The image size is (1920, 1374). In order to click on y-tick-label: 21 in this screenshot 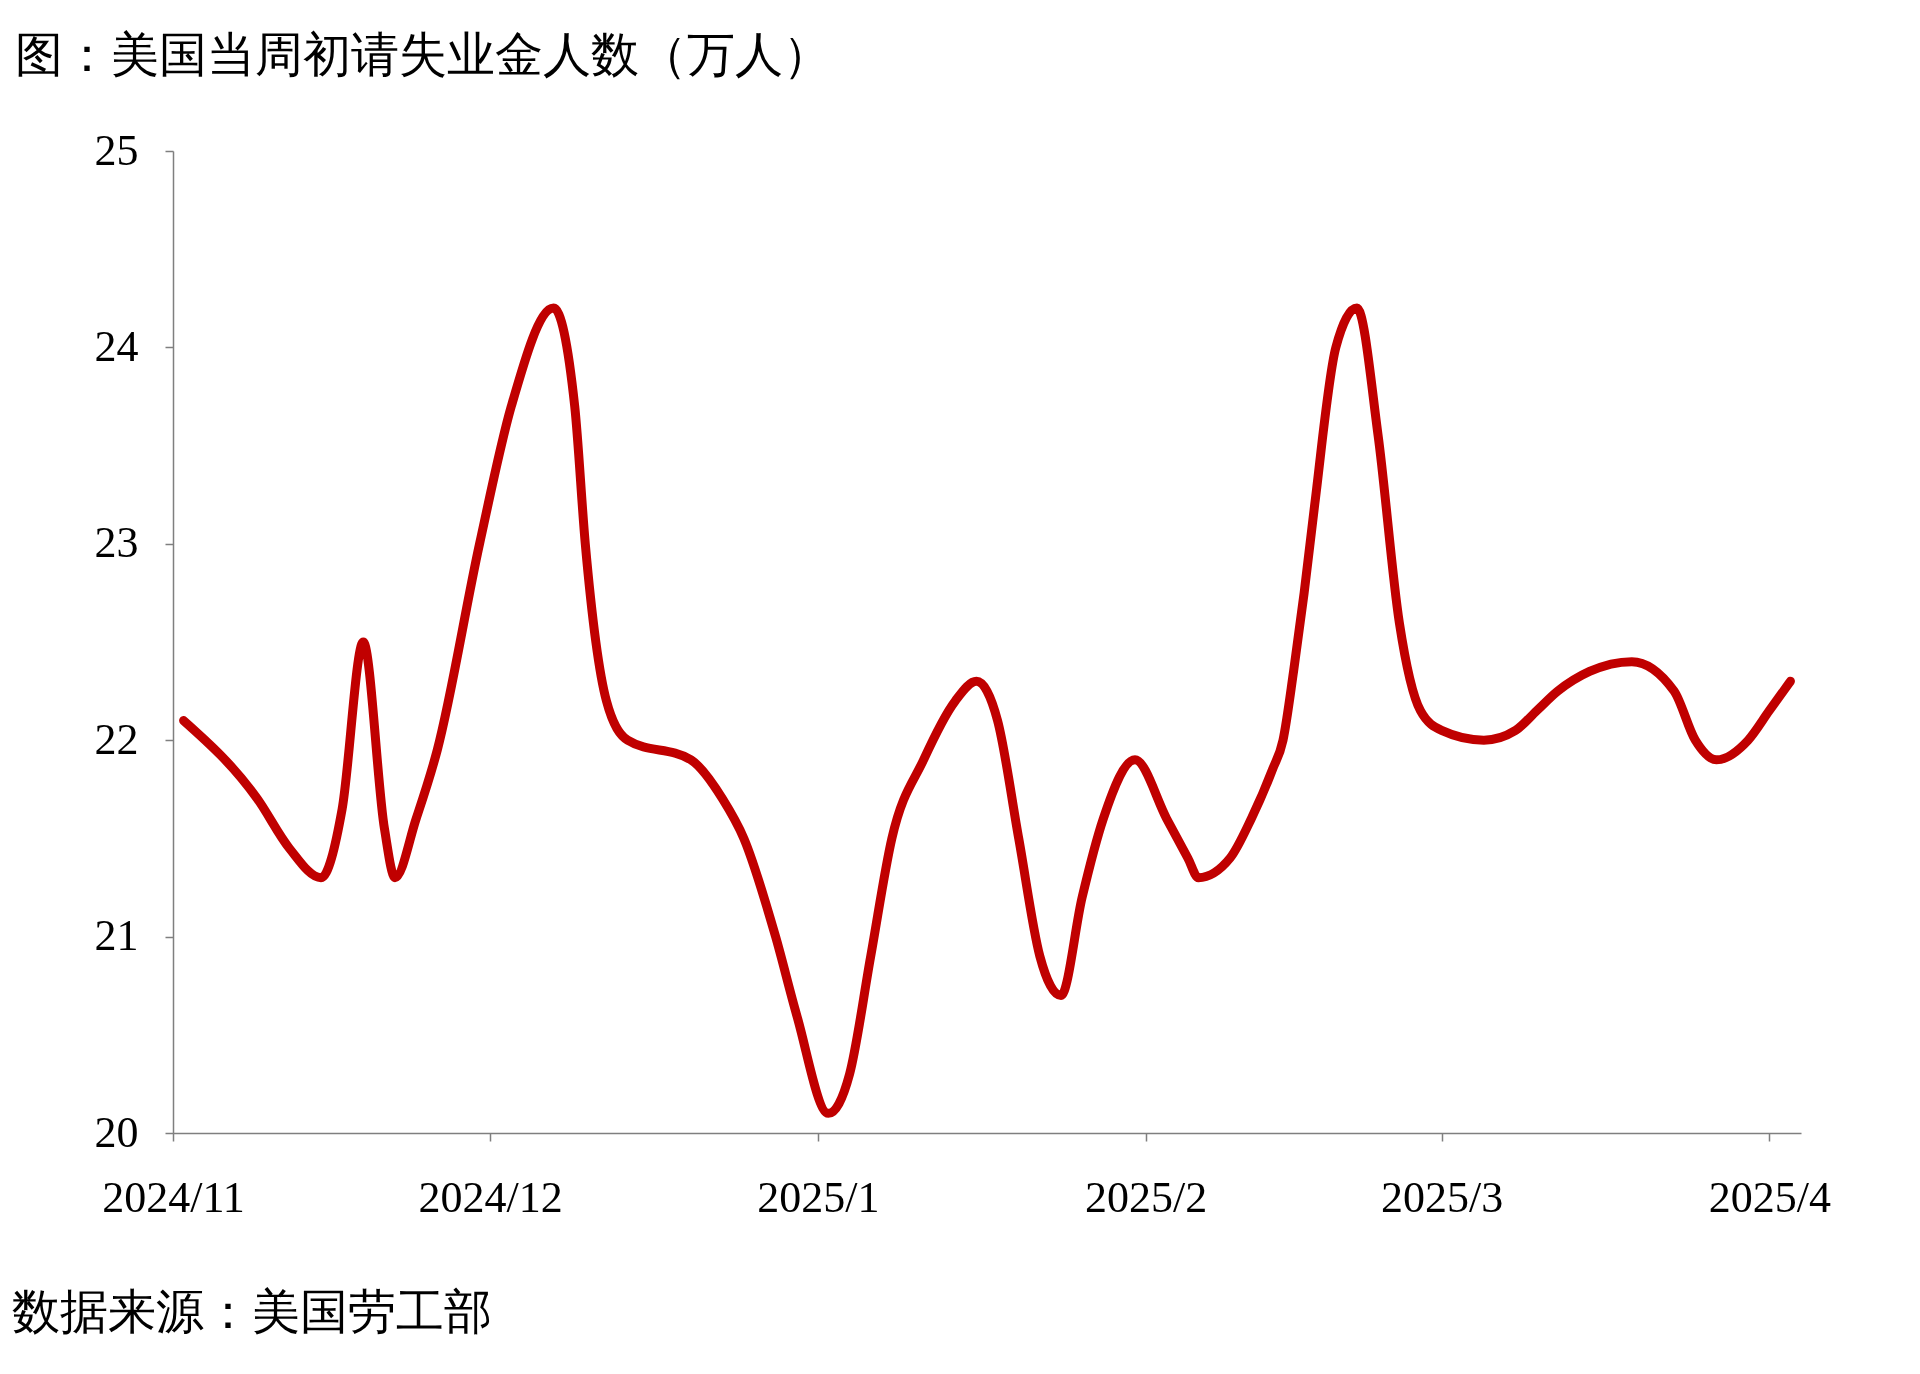, I will do `click(116, 936)`.